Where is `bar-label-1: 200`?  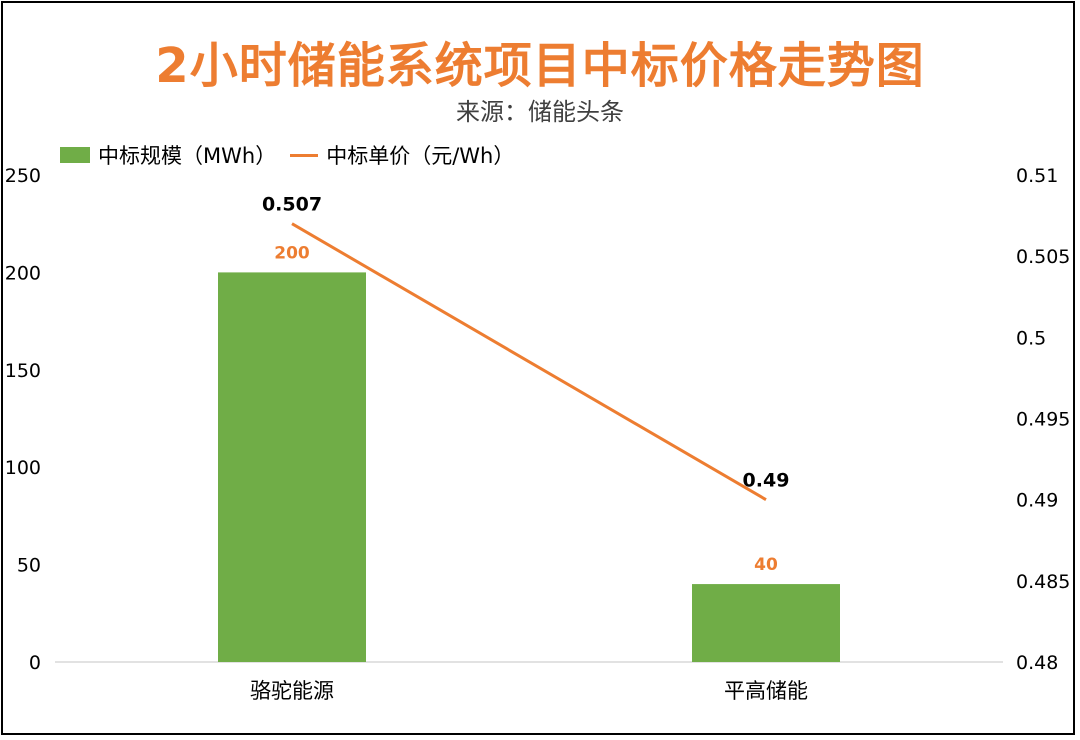
bar-label-1: 200 is located at coordinates (292, 253).